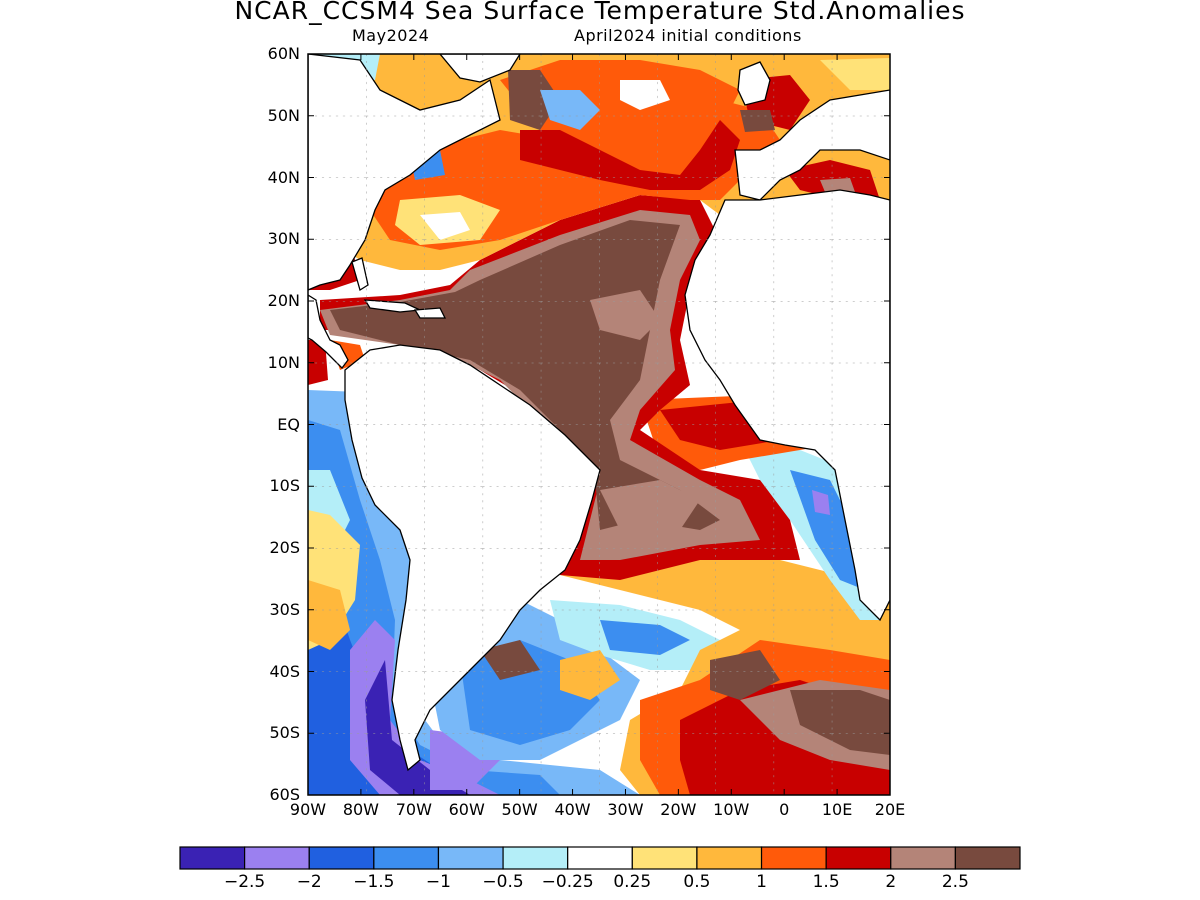 The width and height of the screenshot is (1200, 900). What do you see at coordinates (438, 882) in the screenshot?
I see `colorbar-label: −1` at bounding box center [438, 882].